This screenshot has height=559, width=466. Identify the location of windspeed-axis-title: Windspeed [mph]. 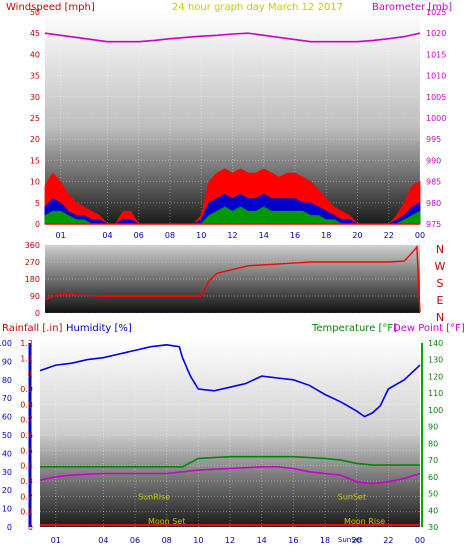
(50, 7).